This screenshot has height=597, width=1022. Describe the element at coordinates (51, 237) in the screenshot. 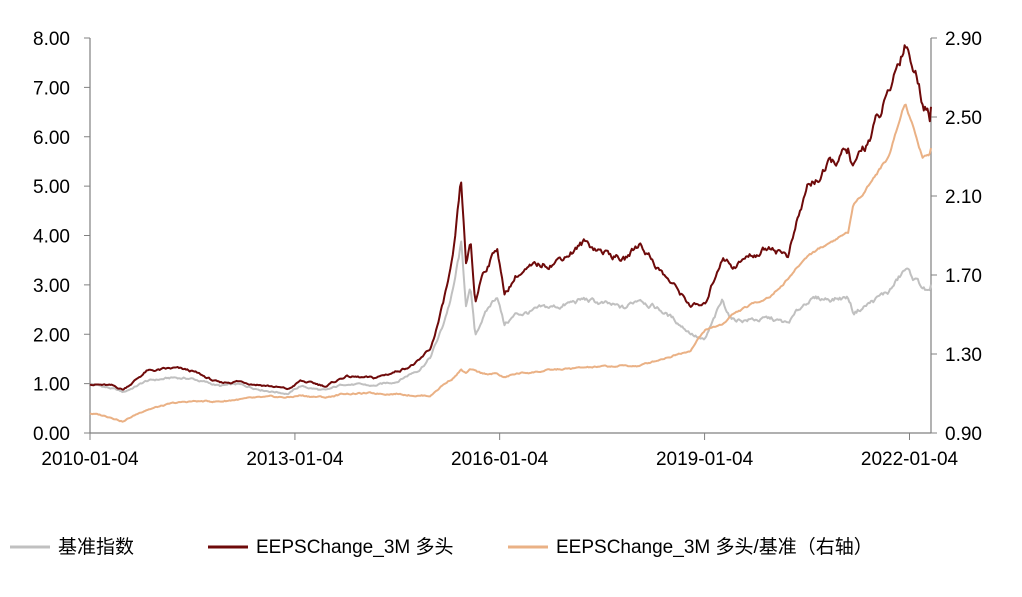

I see `left-y-tick-label: 4.00` at that location.